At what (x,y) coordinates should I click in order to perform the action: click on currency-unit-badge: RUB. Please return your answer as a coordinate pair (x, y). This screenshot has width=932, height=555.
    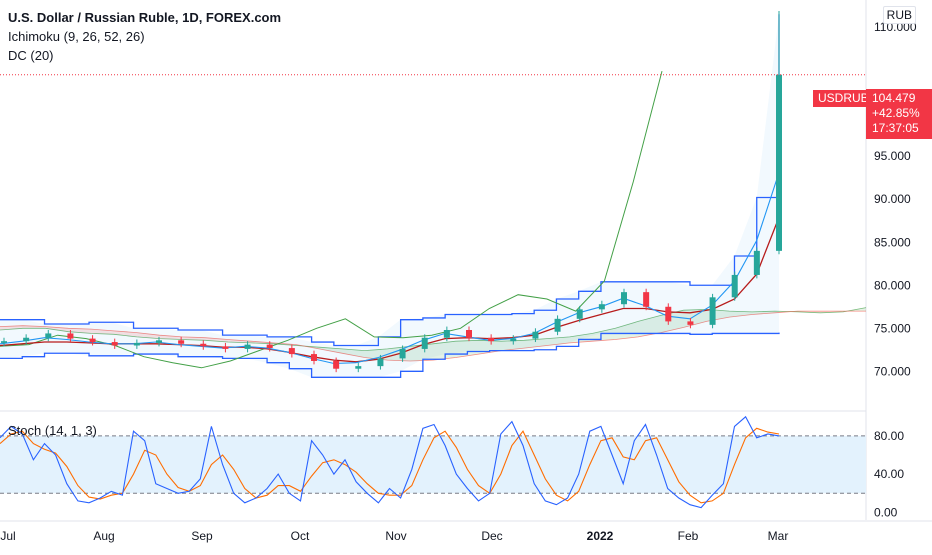
    Looking at the image, I should click on (899, 15).